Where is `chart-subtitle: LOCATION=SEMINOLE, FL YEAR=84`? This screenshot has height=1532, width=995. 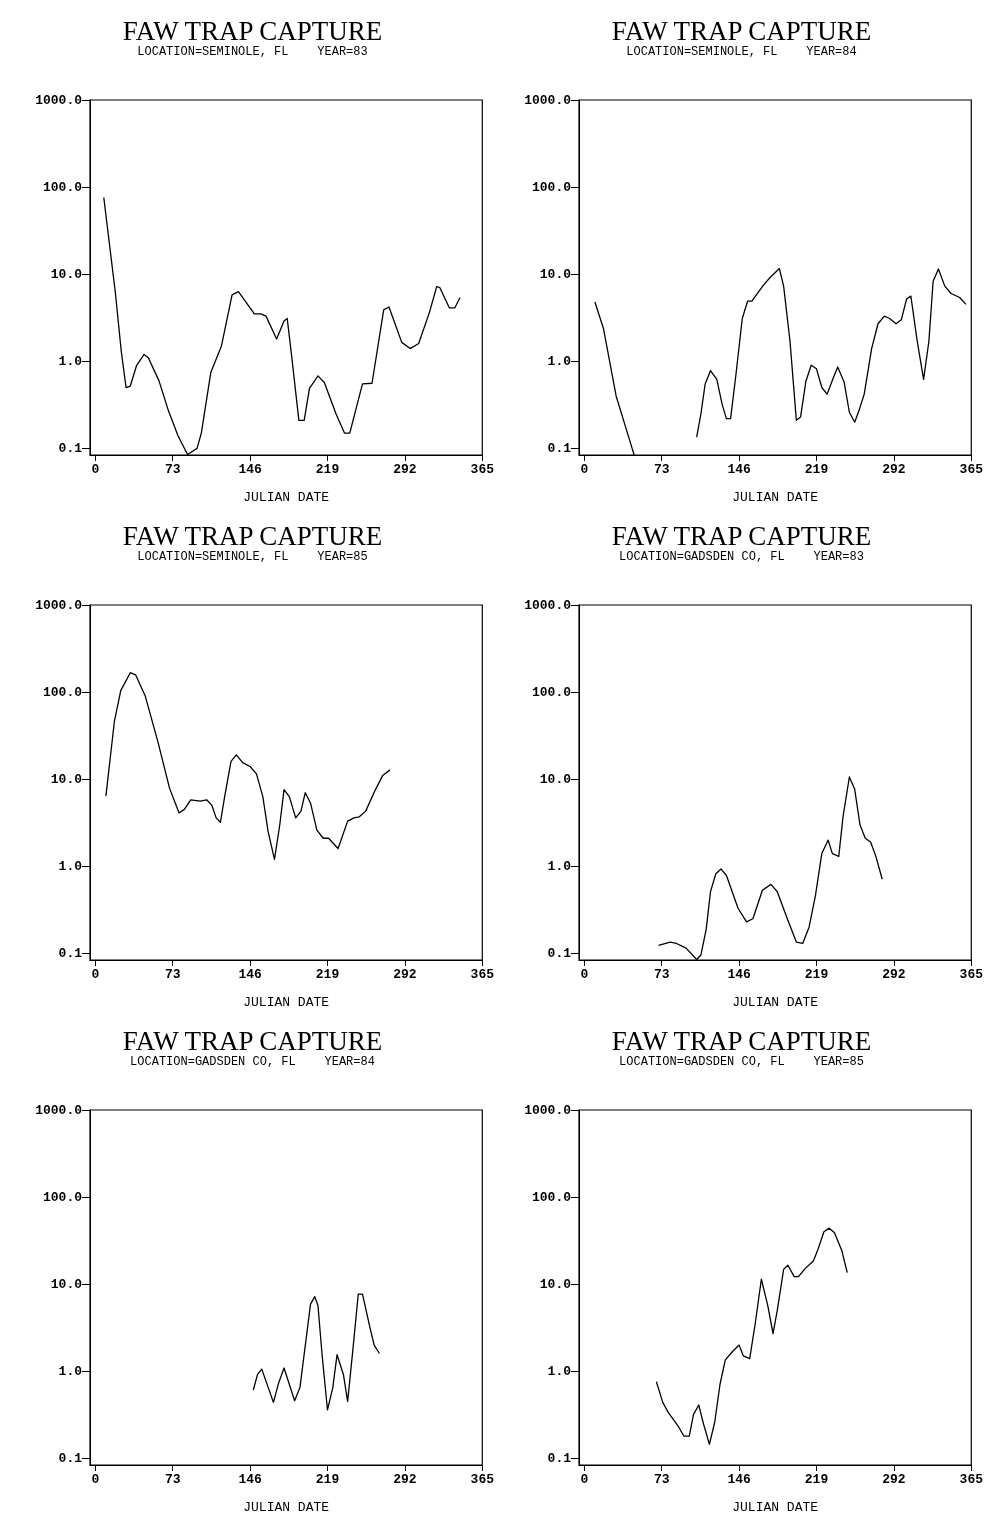
chart-subtitle: LOCATION=SEMINOLE, FL YEAR=84 is located at coordinates (741, 52).